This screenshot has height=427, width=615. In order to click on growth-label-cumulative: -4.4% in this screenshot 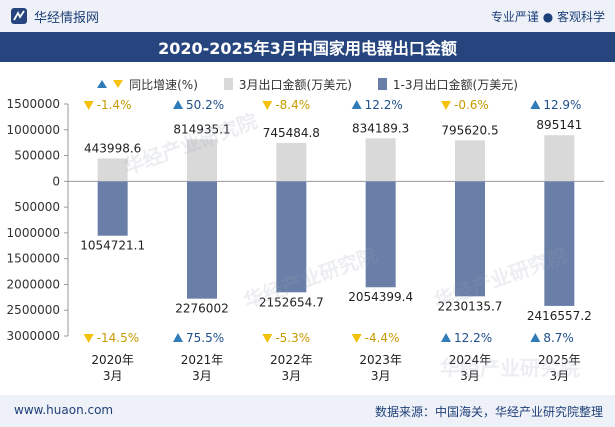, I will do `click(382, 338)`.